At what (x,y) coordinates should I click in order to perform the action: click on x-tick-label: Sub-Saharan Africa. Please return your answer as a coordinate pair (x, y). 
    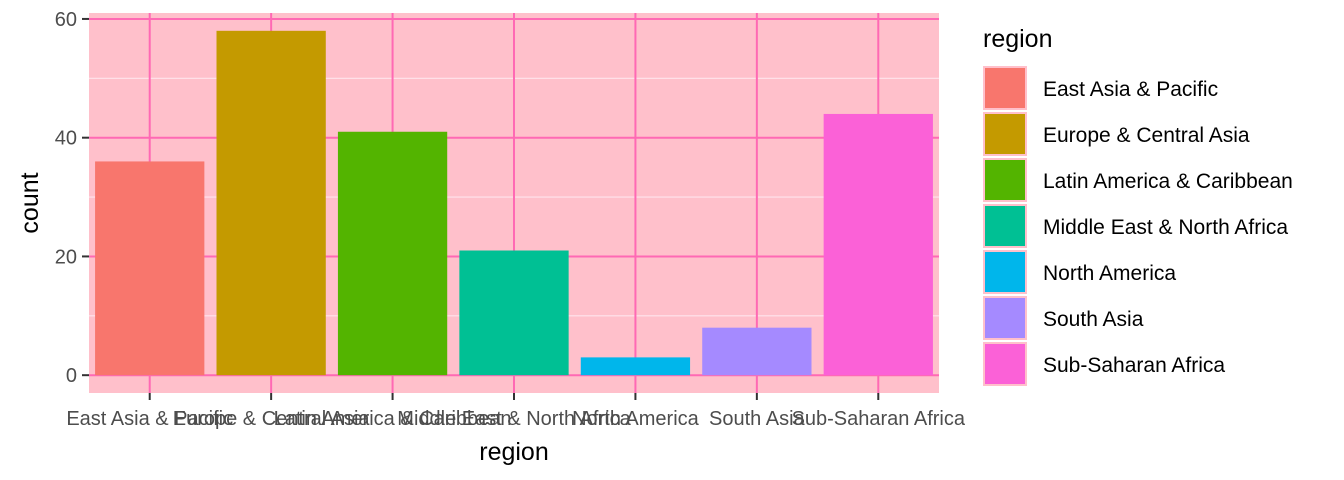
    Looking at the image, I should click on (879, 419).